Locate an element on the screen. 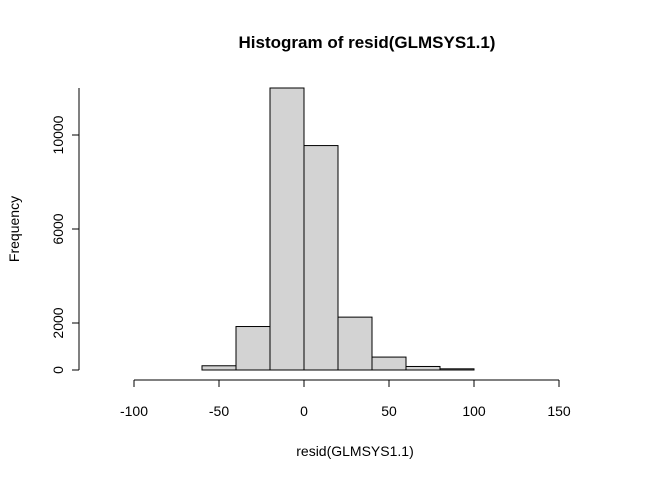 This screenshot has width=672, height=480. x-axis-label: resid(GLMSYS1.1) is located at coordinates (354, 451).